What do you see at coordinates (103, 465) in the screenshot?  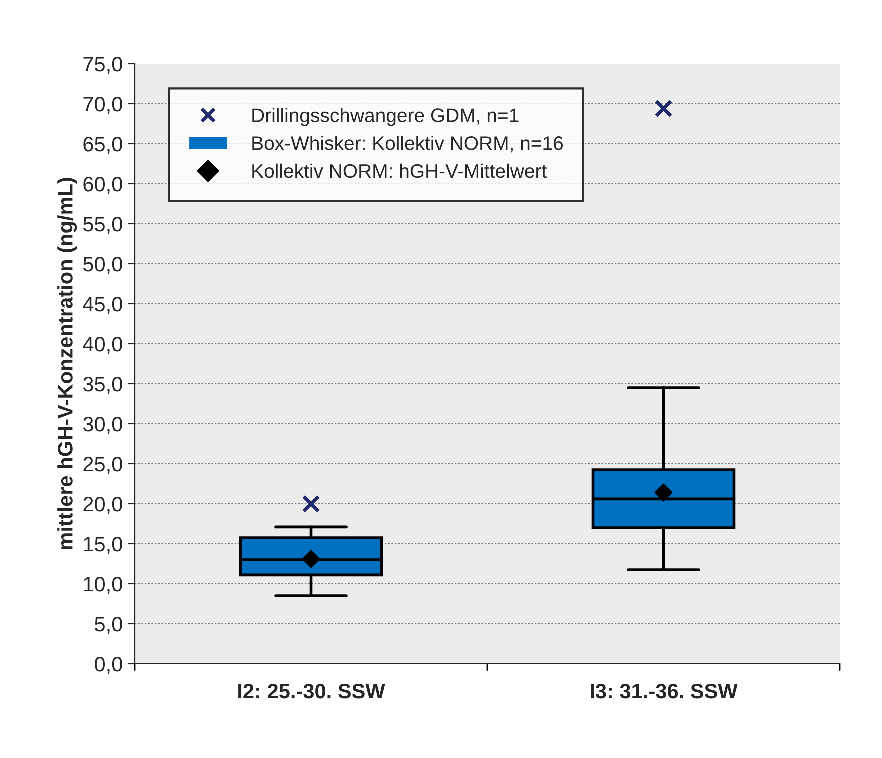 I see `y-tick-label: 25,0` at bounding box center [103, 465].